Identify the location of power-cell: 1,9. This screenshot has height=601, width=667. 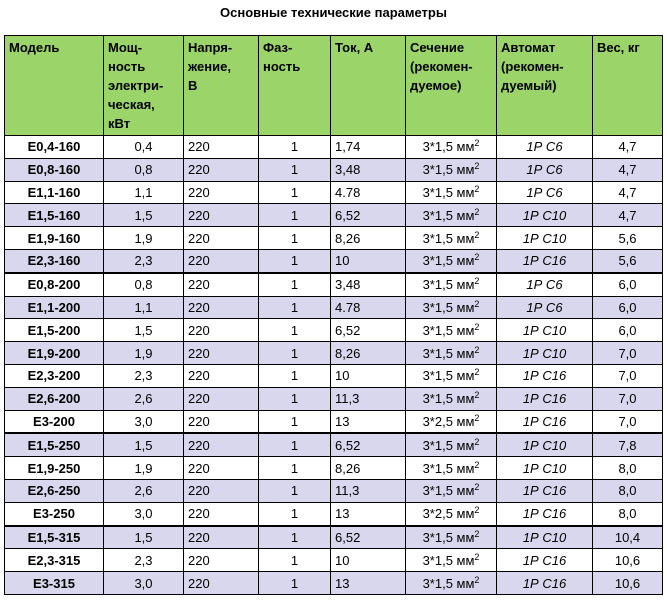
(143, 238).